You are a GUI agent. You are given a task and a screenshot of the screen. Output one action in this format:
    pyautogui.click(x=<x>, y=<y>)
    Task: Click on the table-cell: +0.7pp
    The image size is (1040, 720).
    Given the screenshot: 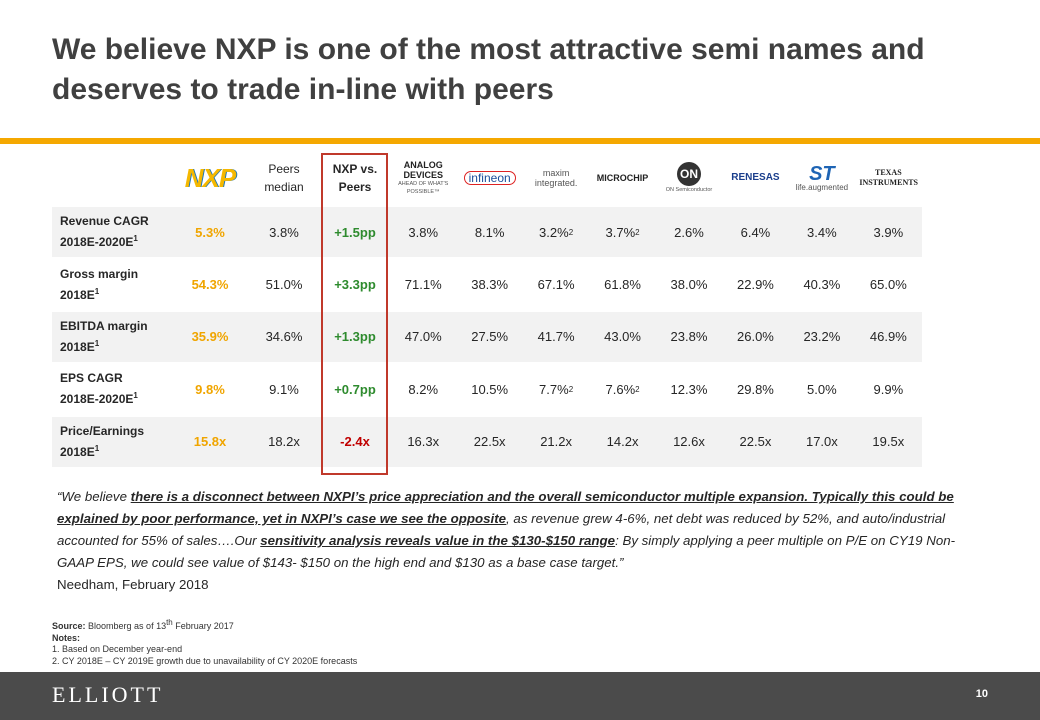 What is the action you would take?
    pyautogui.click(x=355, y=389)
    